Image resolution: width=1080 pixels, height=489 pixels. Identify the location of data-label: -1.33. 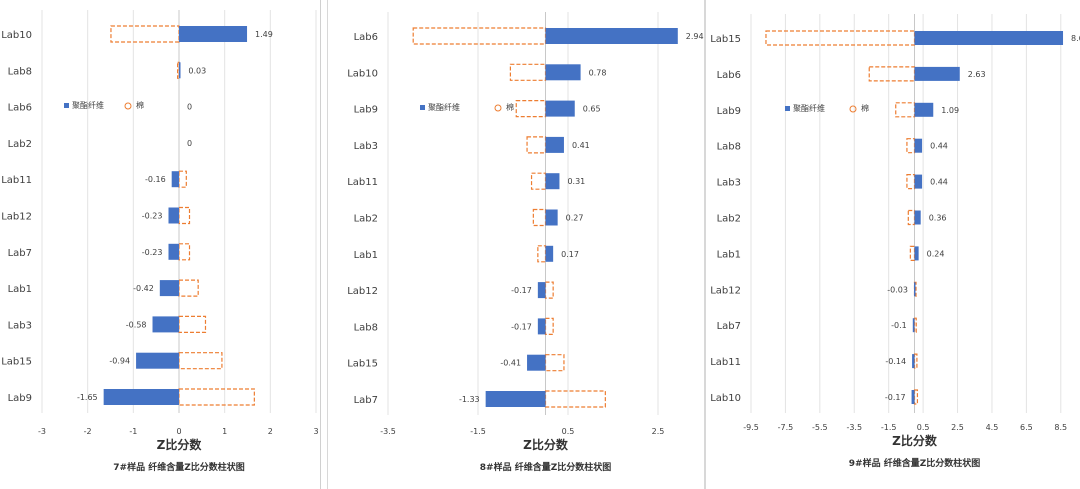
(469, 399).